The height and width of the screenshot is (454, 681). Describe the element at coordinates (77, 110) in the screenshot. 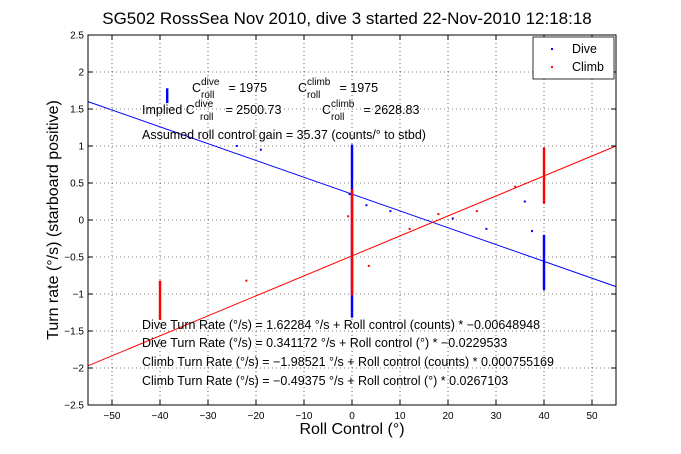

I see `y-tick-label: 1.5` at that location.